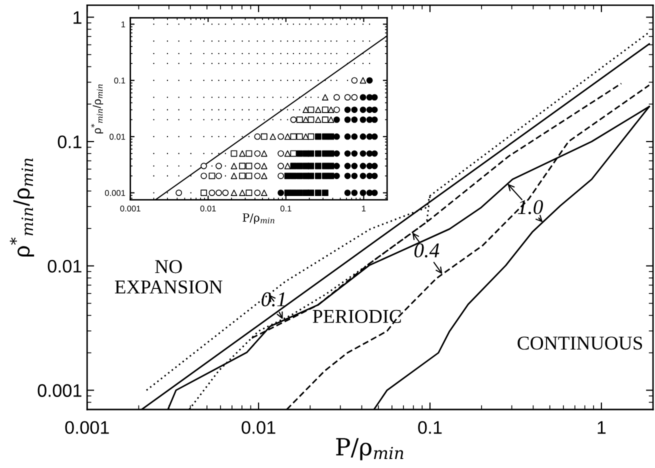  What do you see at coordinates (168, 277) in the screenshot?
I see `annotation: NO EXPANSION` at bounding box center [168, 277].